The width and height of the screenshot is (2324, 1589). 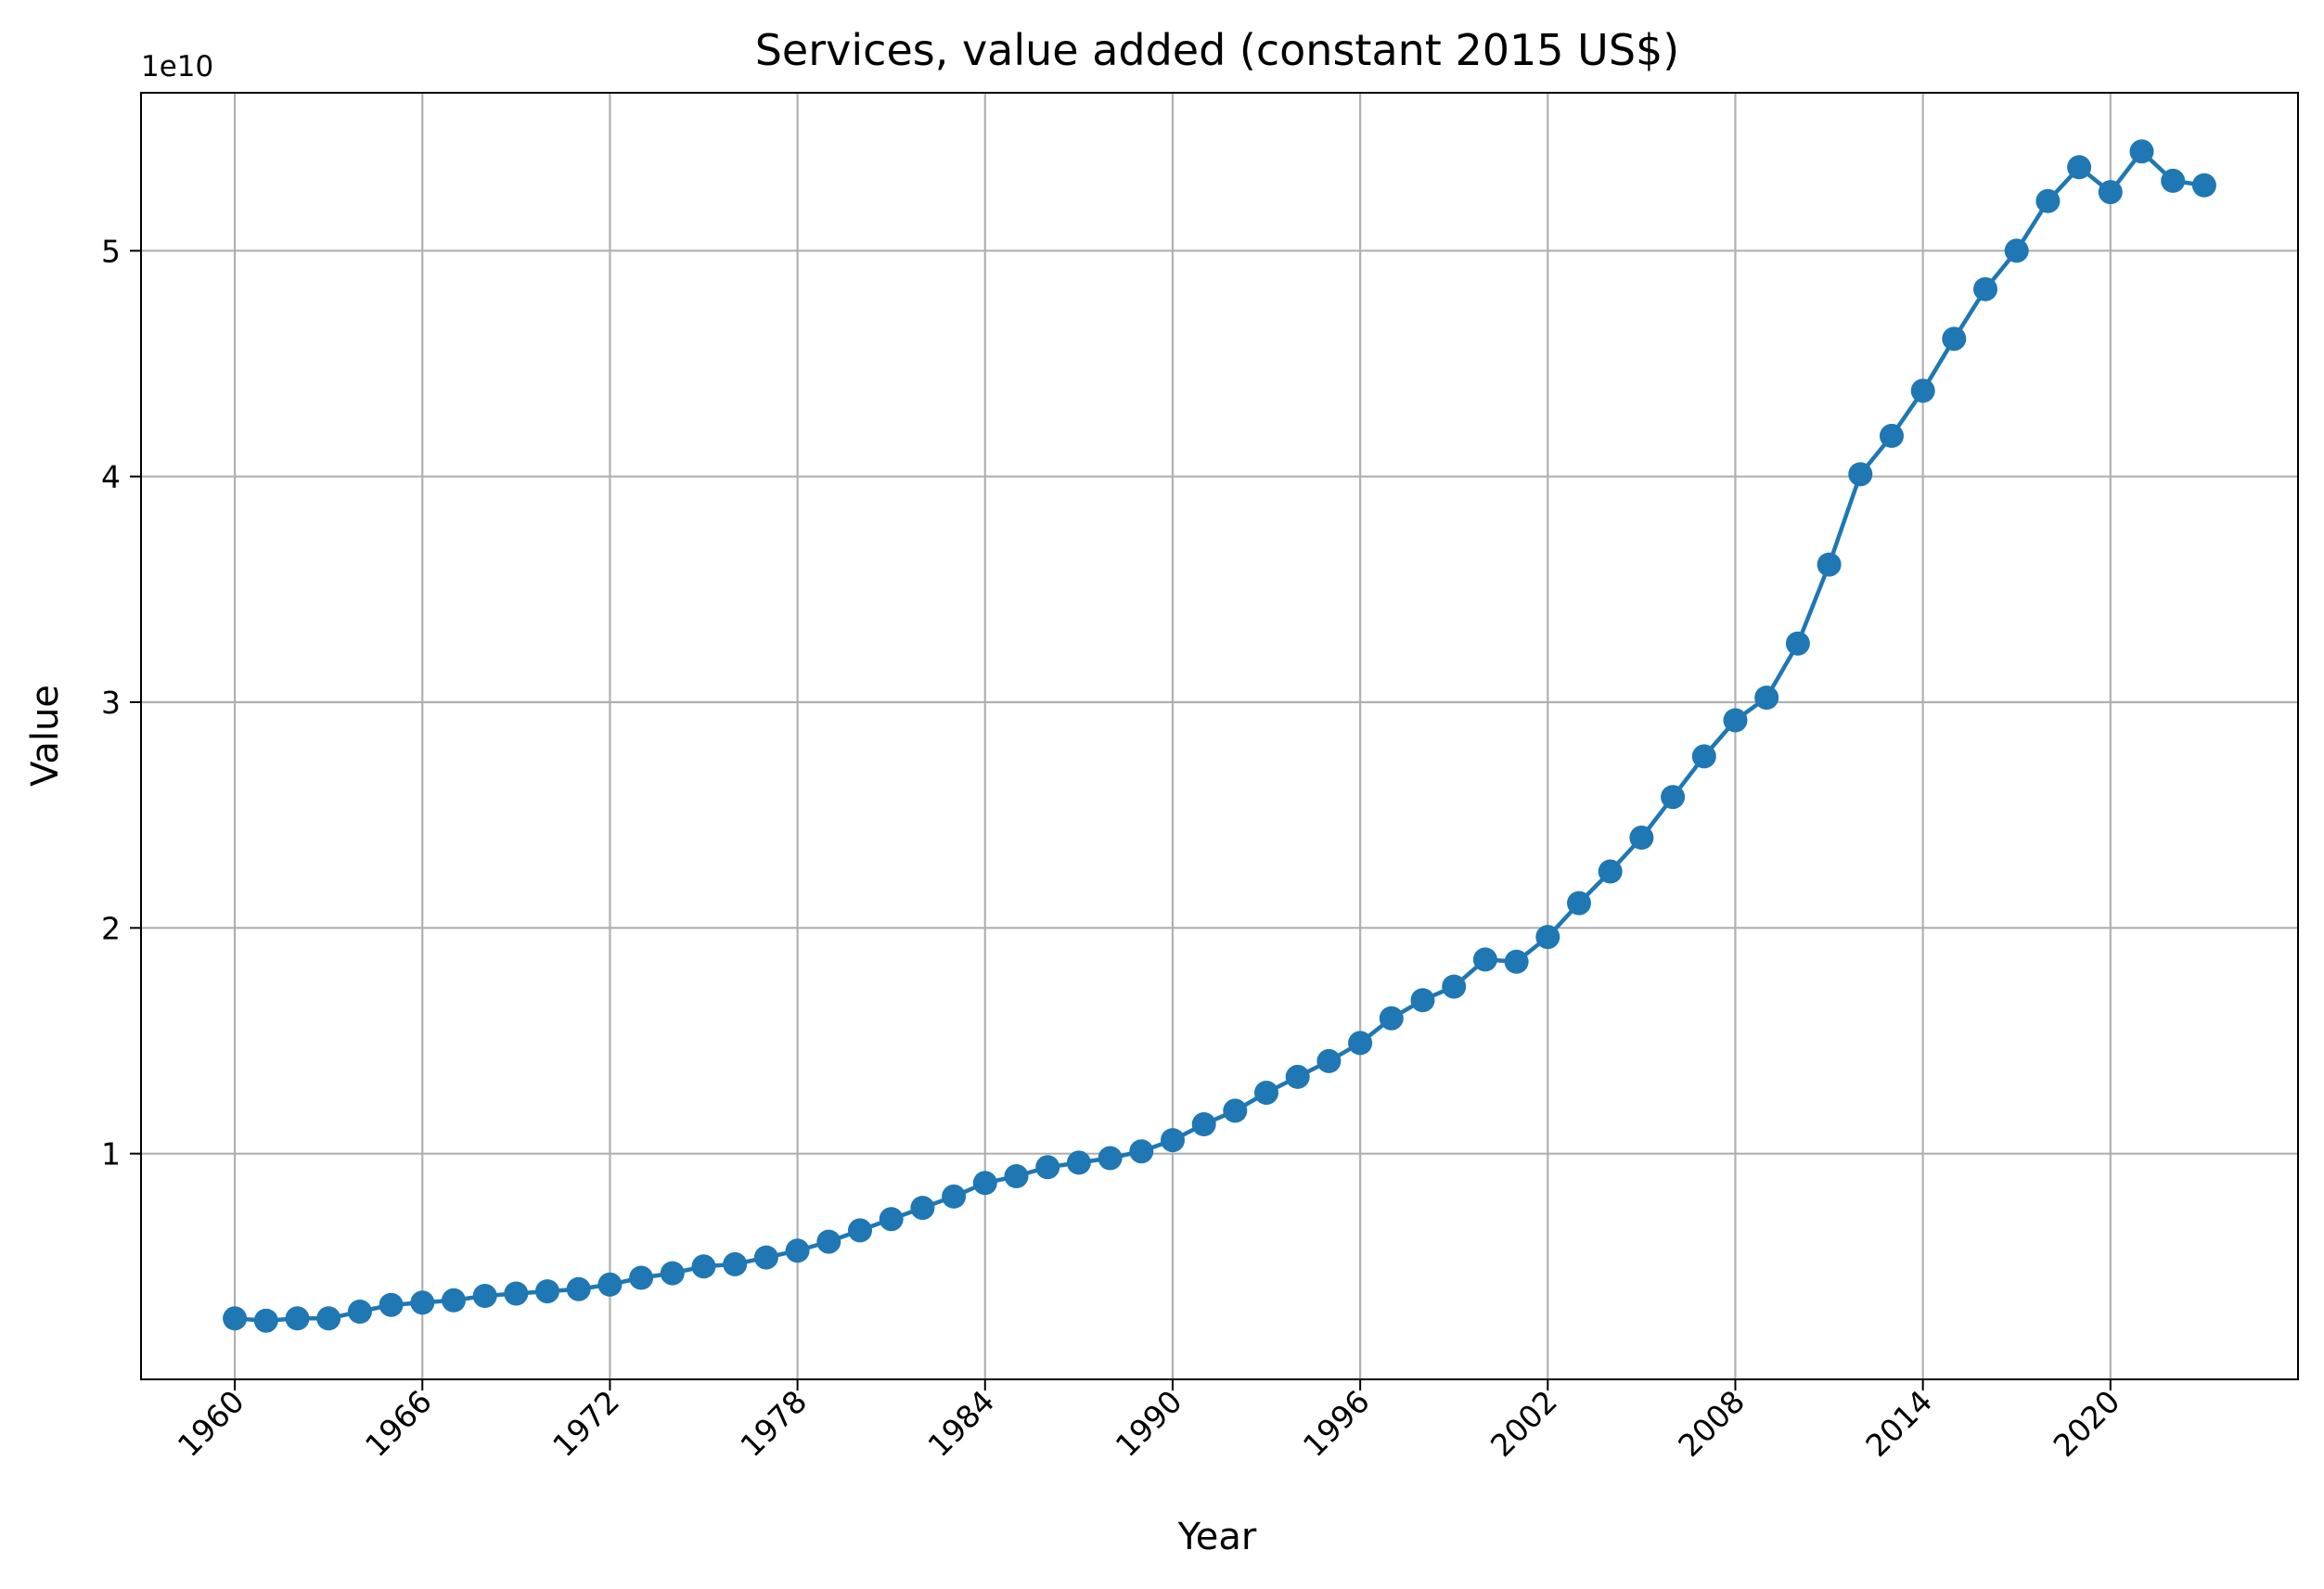 What do you see at coordinates (111, 477) in the screenshot?
I see `y-tick-label: 4` at bounding box center [111, 477].